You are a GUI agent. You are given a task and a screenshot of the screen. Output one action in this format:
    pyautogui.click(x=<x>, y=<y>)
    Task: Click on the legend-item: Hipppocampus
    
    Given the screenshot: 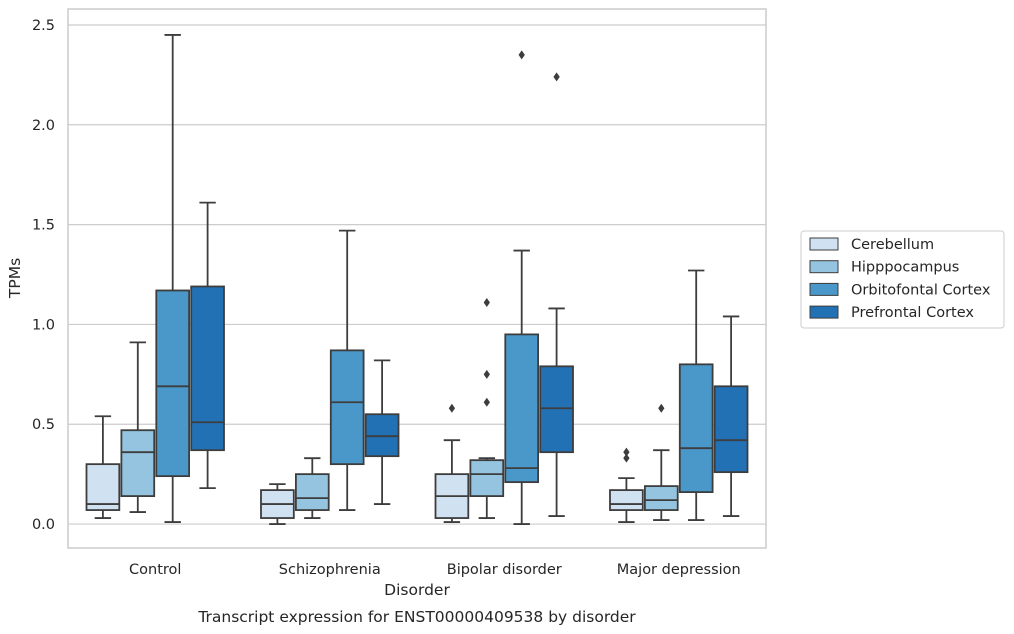 What is the action you would take?
    pyautogui.click(x=884, y=268)
    